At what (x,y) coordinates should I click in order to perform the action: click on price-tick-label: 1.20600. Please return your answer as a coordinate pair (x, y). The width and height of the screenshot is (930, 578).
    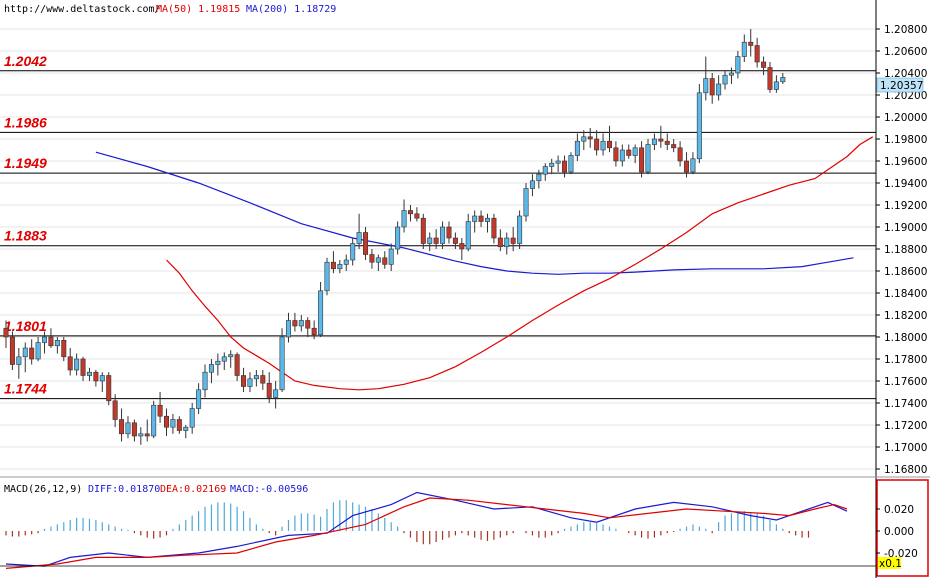
    Looking at the image, I should click on (905, 52).